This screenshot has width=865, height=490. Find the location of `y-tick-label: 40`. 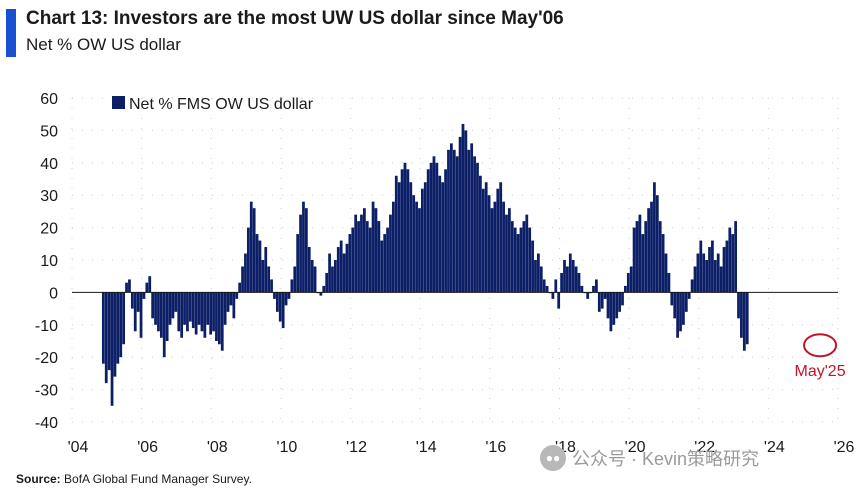

y-tick-label: 40 is located at coordinates (49, 164).